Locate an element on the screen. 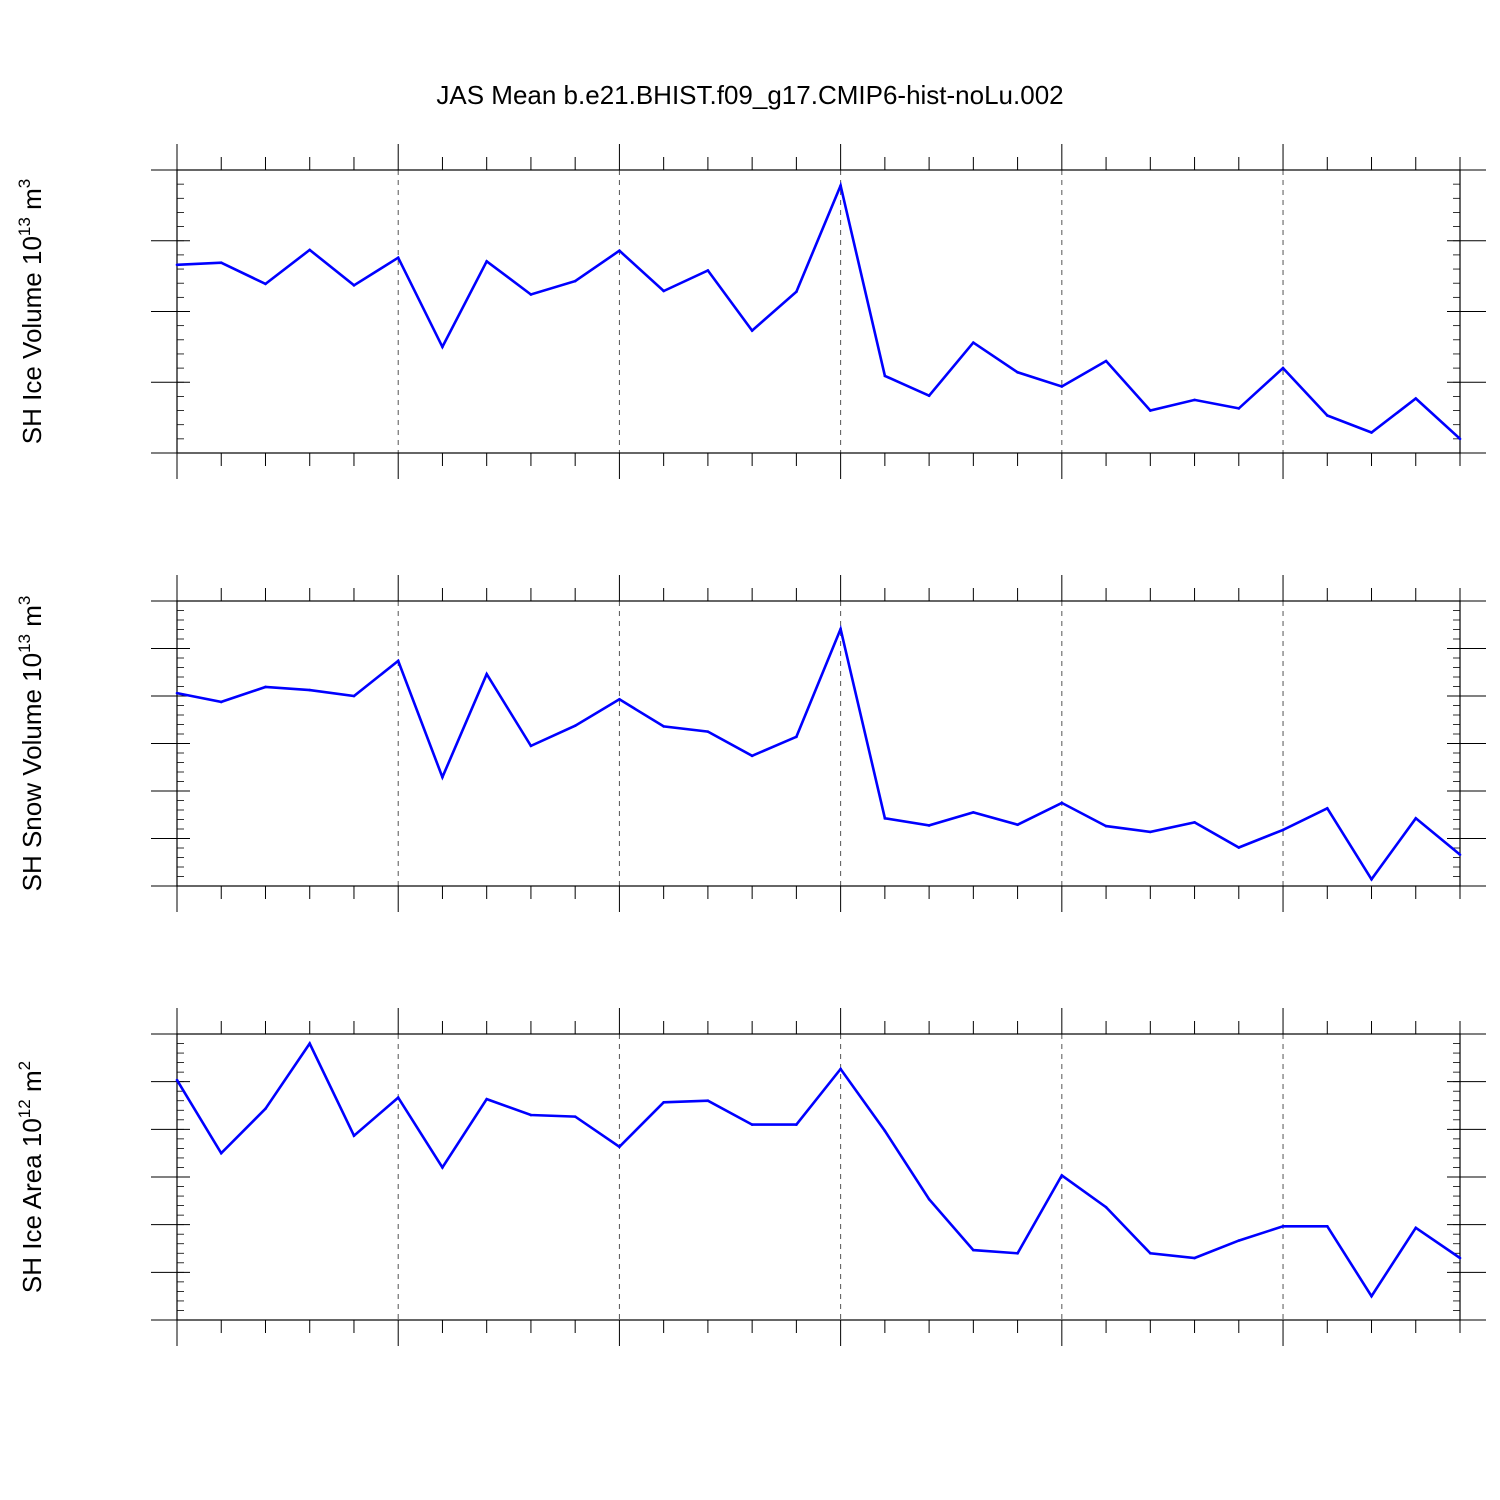 This screenshot has height=1500, width=1500. y-axis-label-text: SH Ice Area 10 is located at coordinates (32, 1205).